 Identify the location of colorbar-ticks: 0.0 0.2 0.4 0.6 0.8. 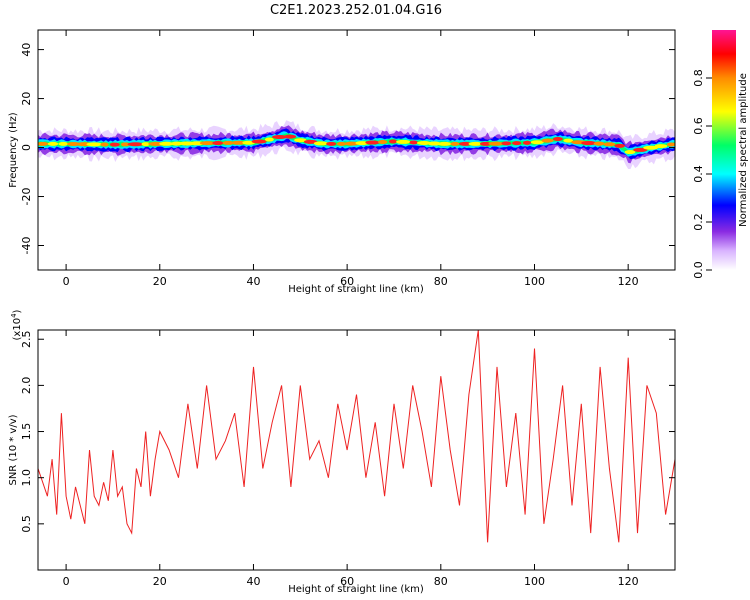
(702, 174).